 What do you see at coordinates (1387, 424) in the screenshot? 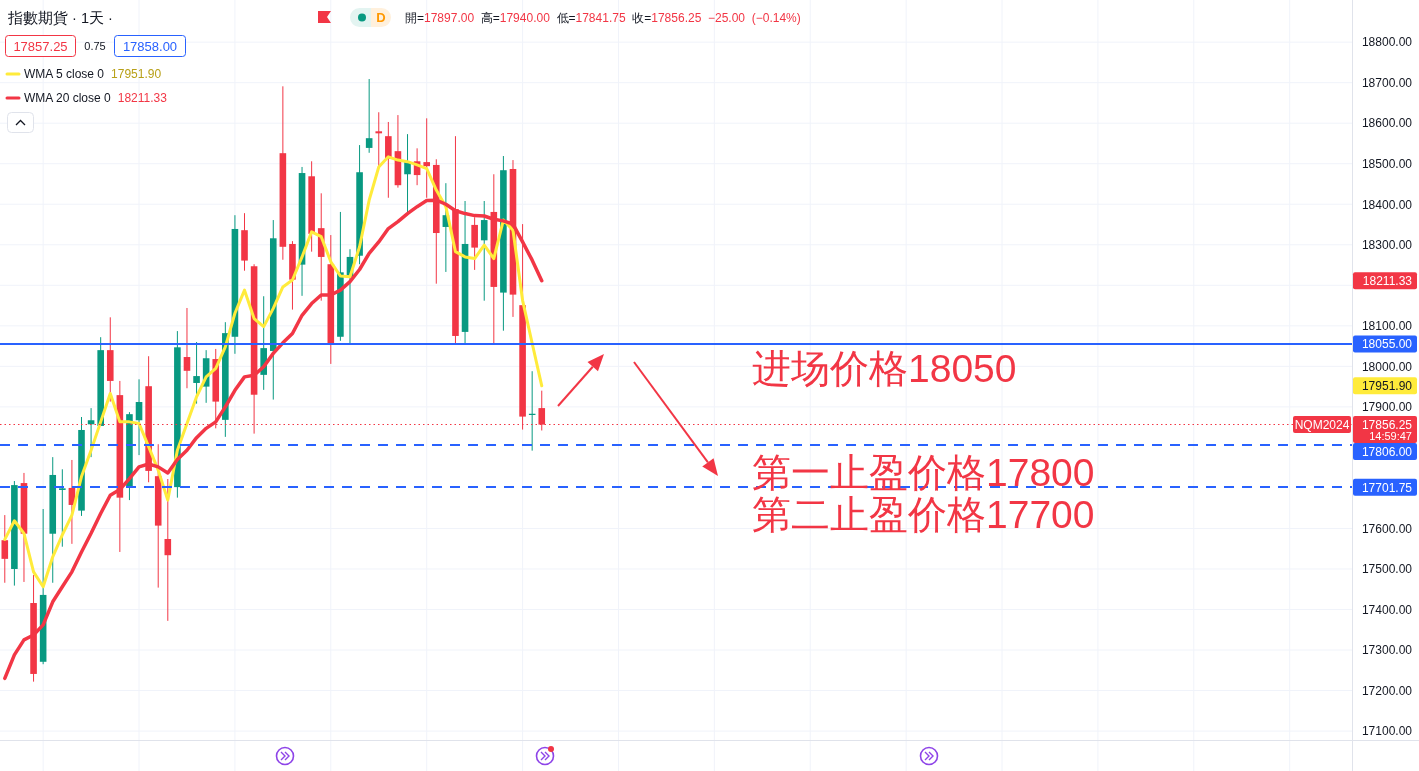
I see `ref-line-label: 17856.25` at bounding box center [1387, 424].